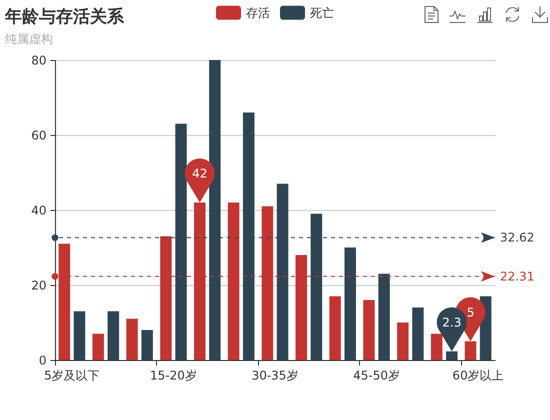  Describe the element at coordinates (200, 173) in the screenshot. I see `data-label: 42` at that location.